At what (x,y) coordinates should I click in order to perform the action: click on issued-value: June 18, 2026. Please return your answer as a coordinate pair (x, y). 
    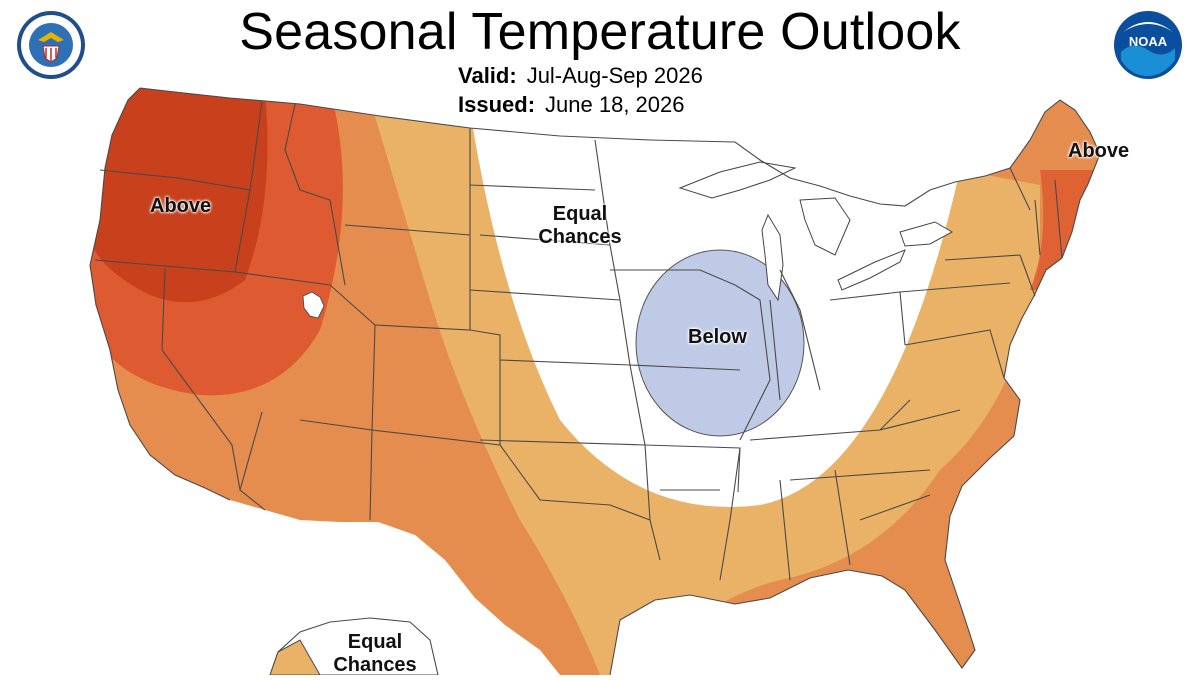
    Looking at the image, I should click on (615, 104).